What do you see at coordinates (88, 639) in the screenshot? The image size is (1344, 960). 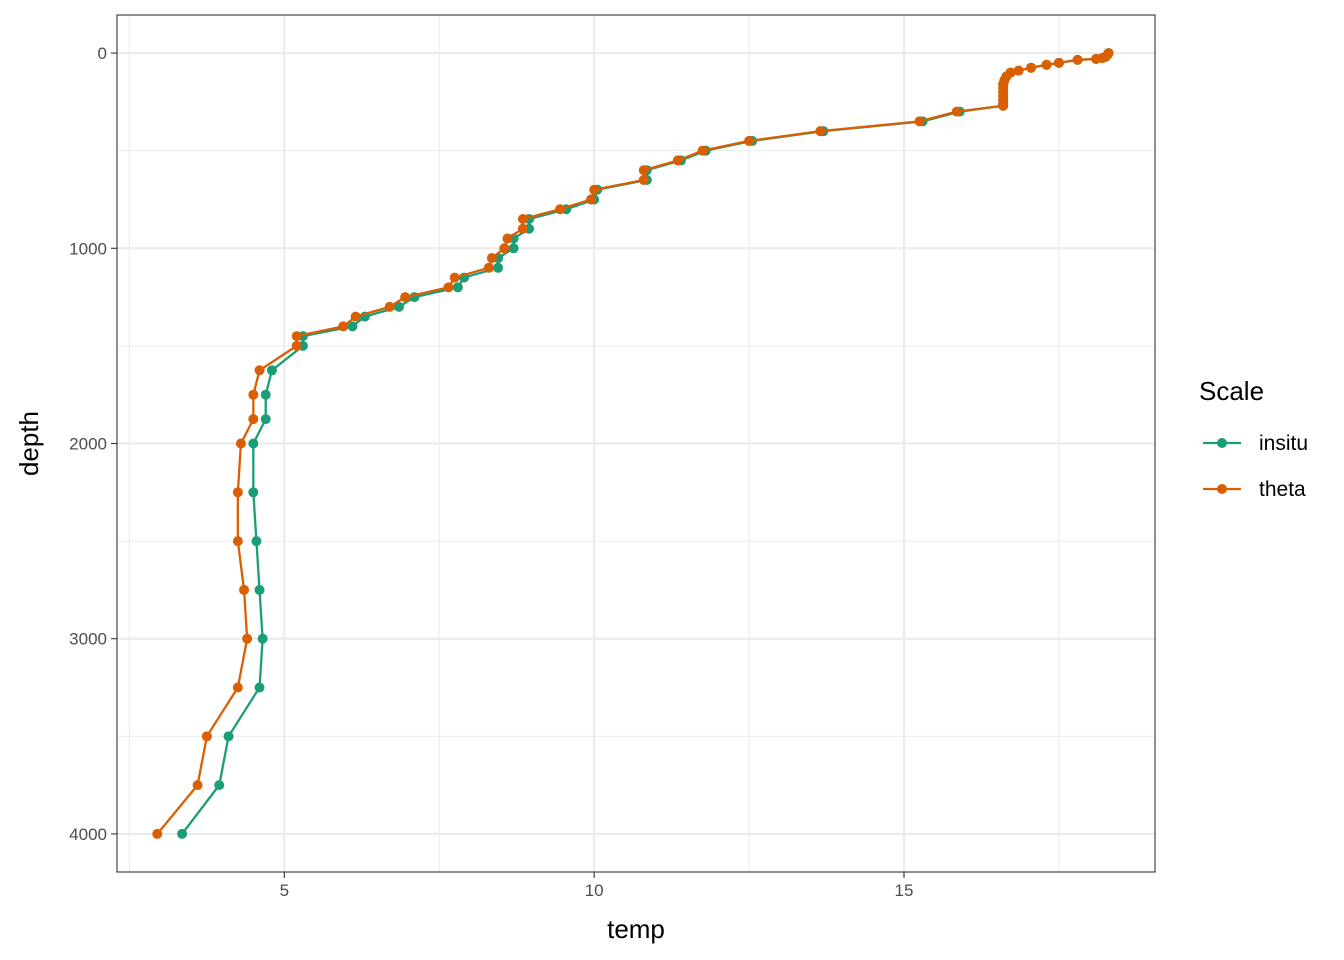 I see `y-tick-label: 3000` at bounding box center [88, 639].